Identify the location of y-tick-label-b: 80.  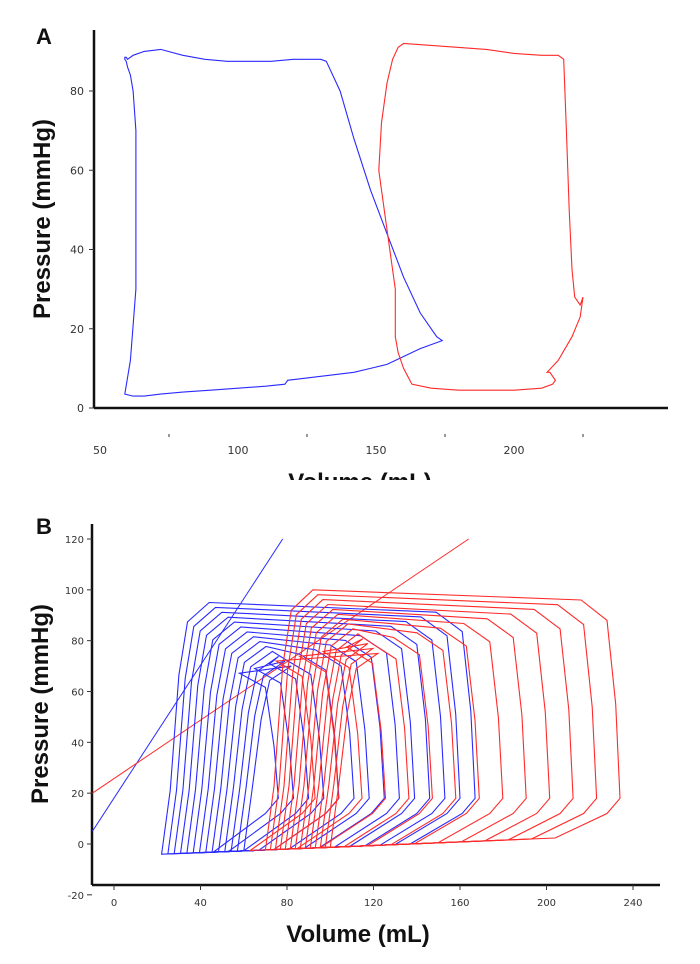
(77, 642).